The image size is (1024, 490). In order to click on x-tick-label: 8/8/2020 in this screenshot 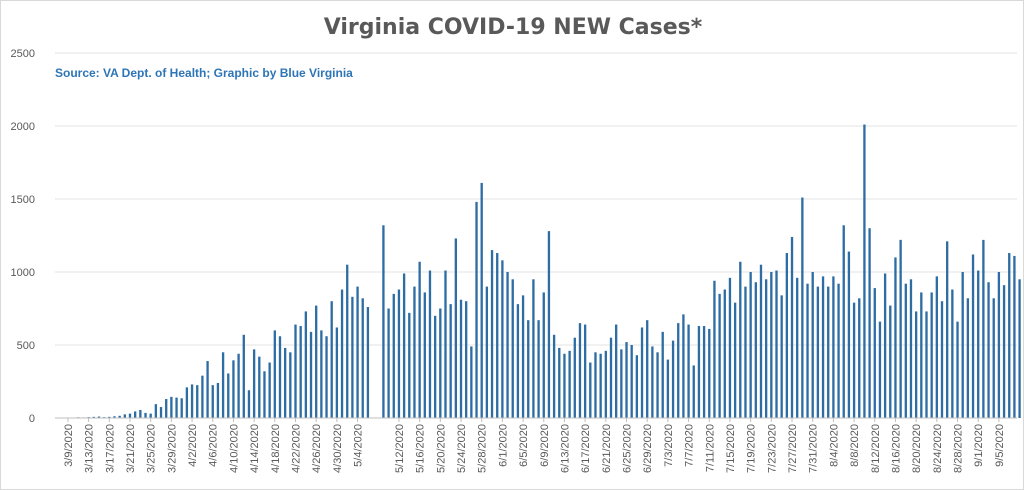, I will do `click(855, 445)`.